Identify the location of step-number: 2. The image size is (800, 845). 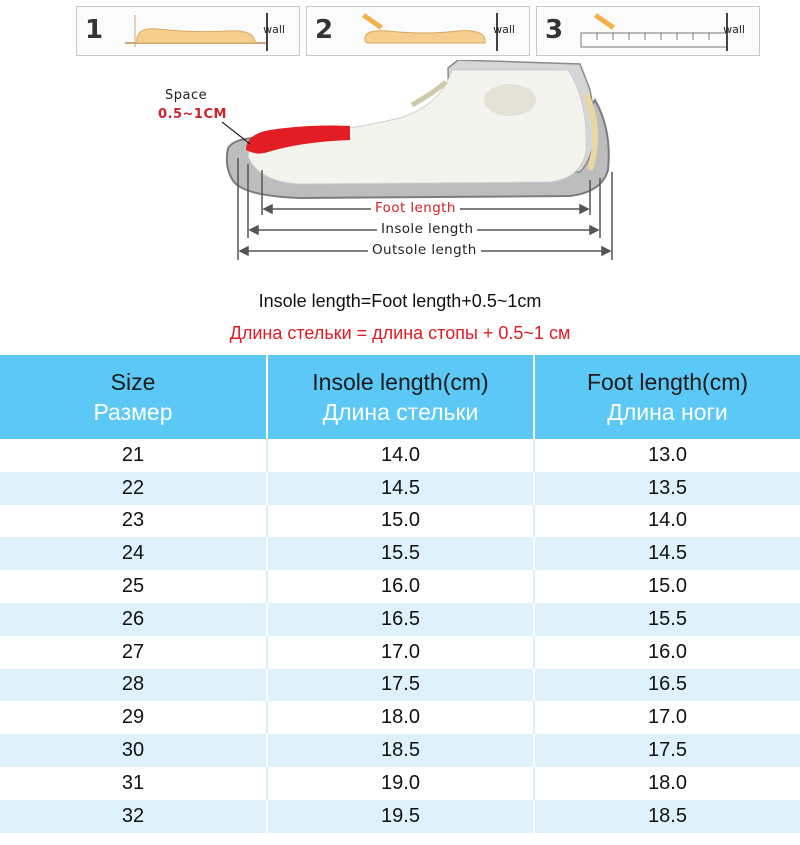
(324, 30).